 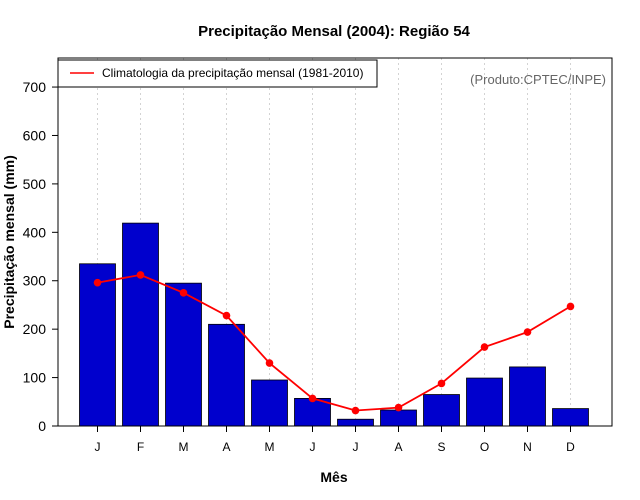 I want to click on y-tick-label-700: 700, so click(x=35, y=87).